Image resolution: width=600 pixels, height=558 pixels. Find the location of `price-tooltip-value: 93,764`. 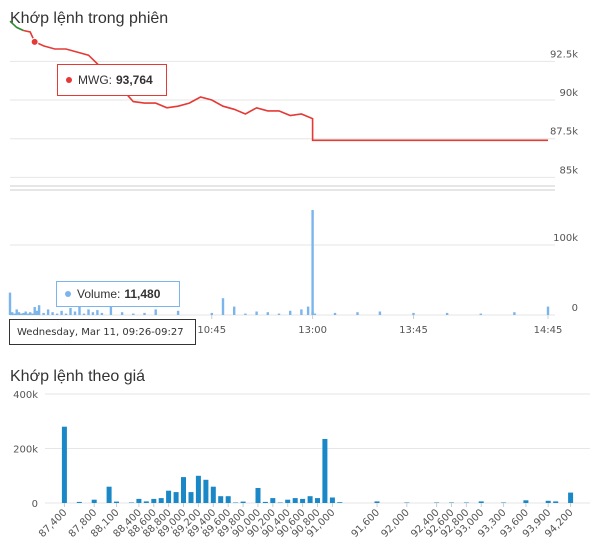

price-tooltip-value: 93,764 is located at coordinates (134, 80).